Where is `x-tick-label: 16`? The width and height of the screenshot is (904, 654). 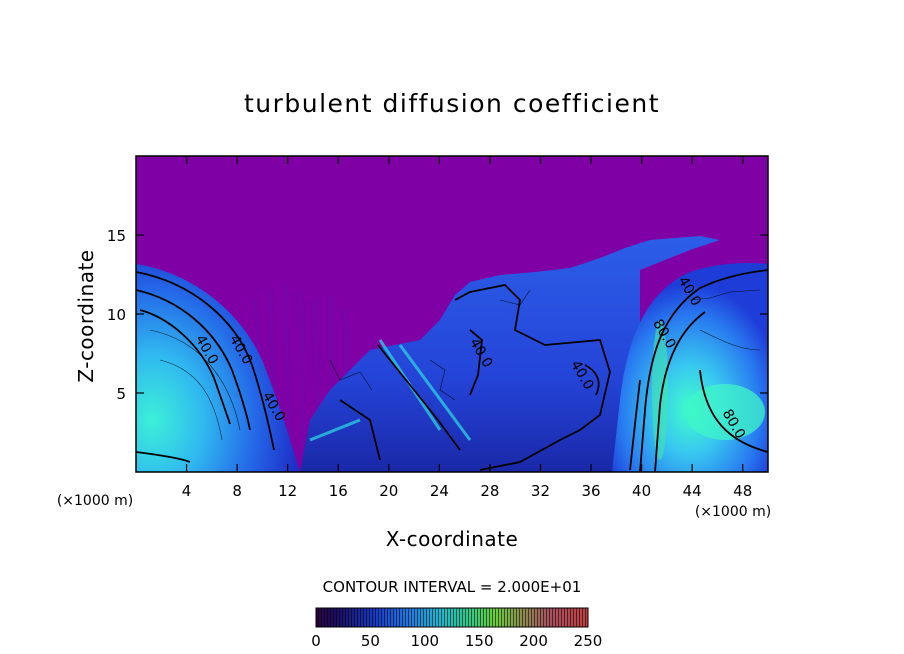 x-tick-label: 16 is located at coordinates (338, 491).